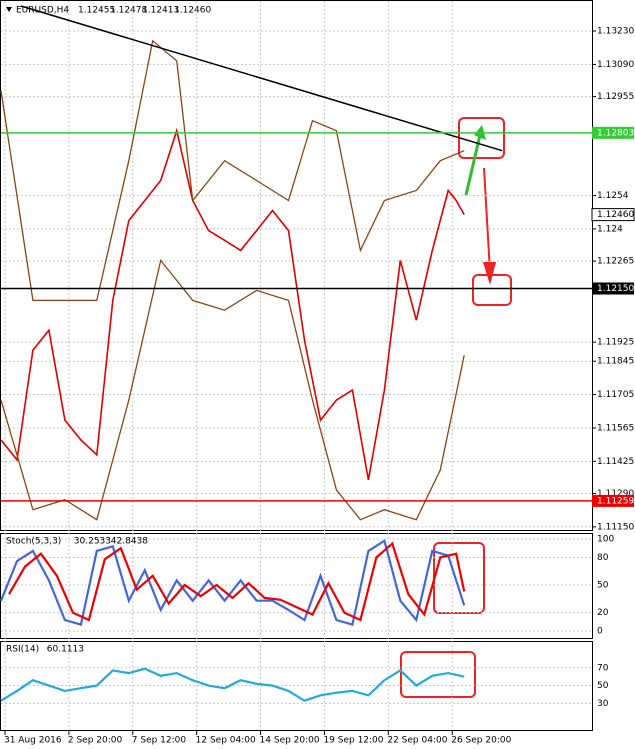 This screenshot has width=635, height=749. What do you see at coordinates (159, 741) in the screenshot?
I see `x-tick-label: 7 Sep 12:00` at bounding box center [159, 741].